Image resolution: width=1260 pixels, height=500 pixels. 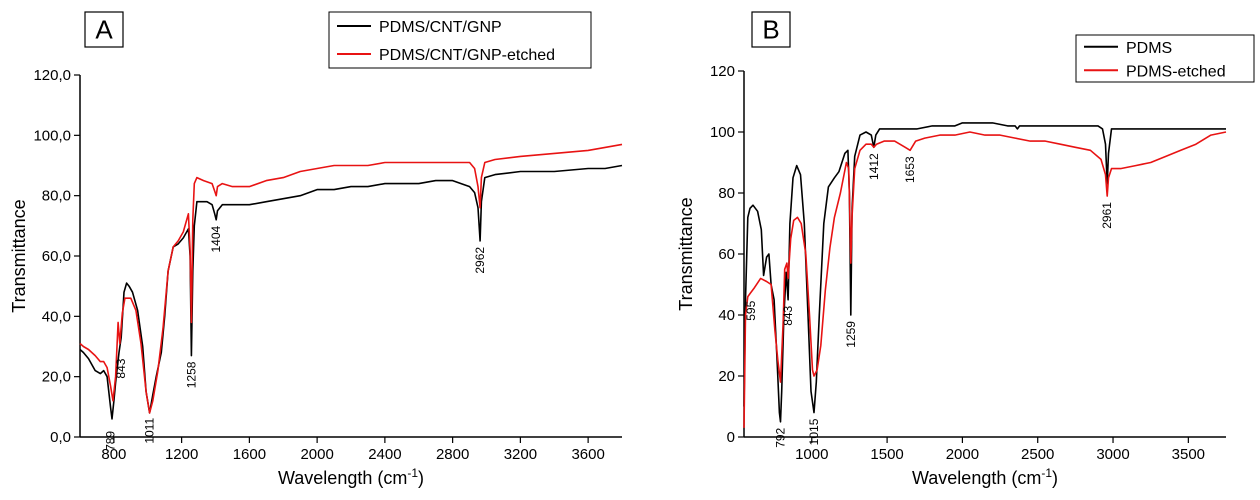 What do you see at coordinates (191, 374) in the screenshot?
I see `peak-label: 1258` at bounding box center [191, 374].